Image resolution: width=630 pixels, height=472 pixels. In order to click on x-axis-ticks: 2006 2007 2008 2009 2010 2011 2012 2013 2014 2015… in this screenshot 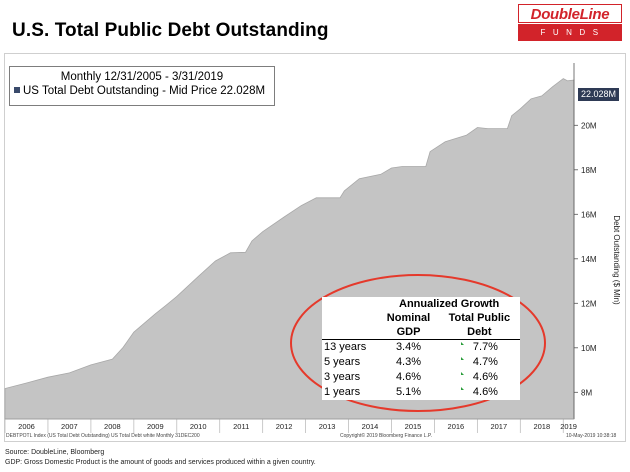, I will do `click(290, 426)`.